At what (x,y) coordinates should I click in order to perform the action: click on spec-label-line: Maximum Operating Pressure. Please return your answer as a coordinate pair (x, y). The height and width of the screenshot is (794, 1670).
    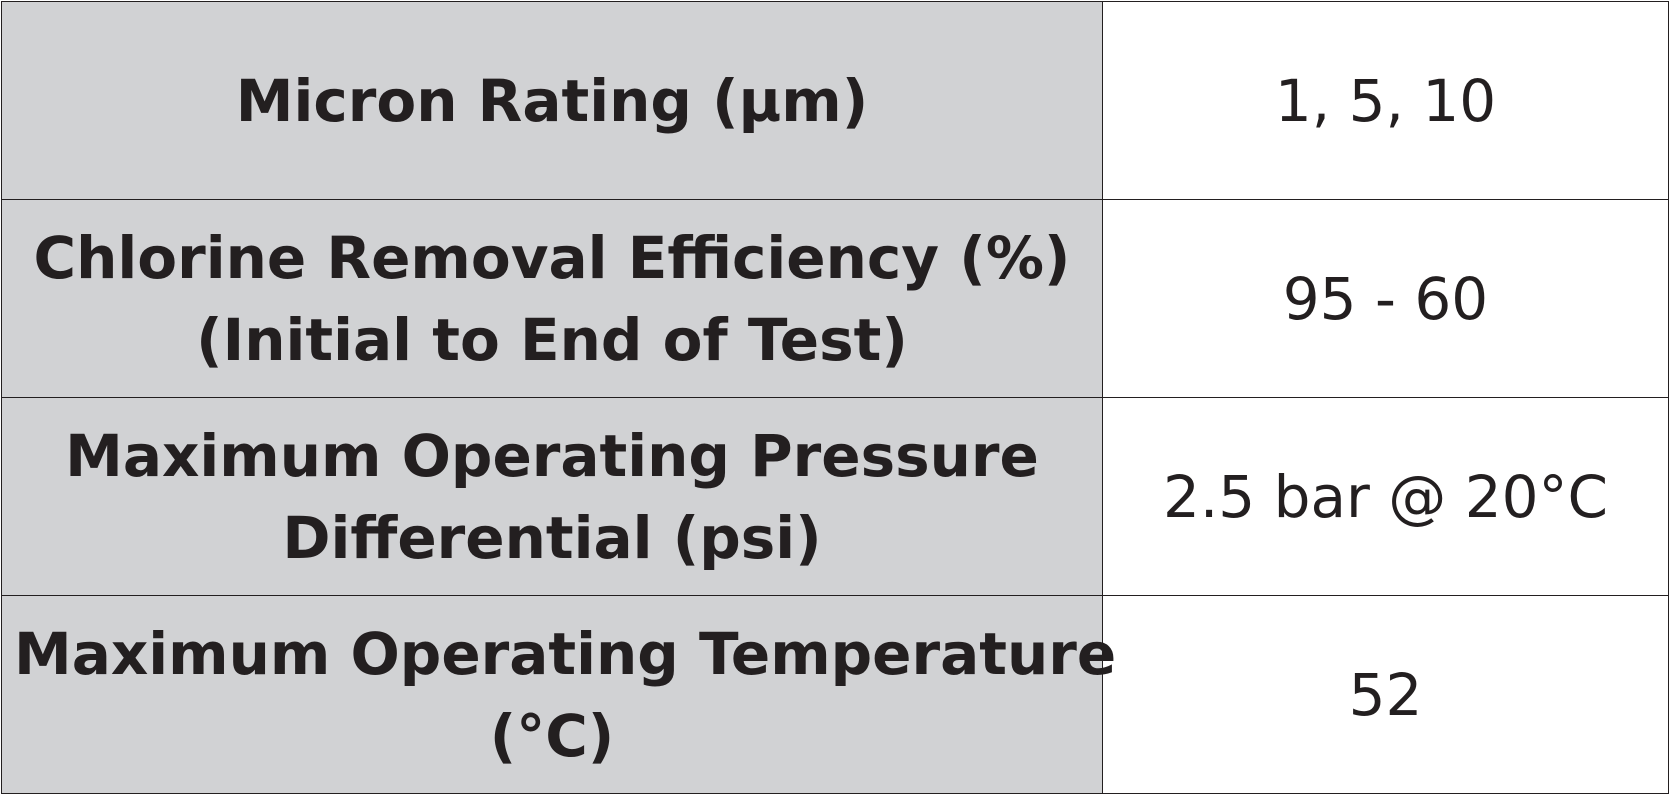
    Looking at the image, I should click on (552, 455).